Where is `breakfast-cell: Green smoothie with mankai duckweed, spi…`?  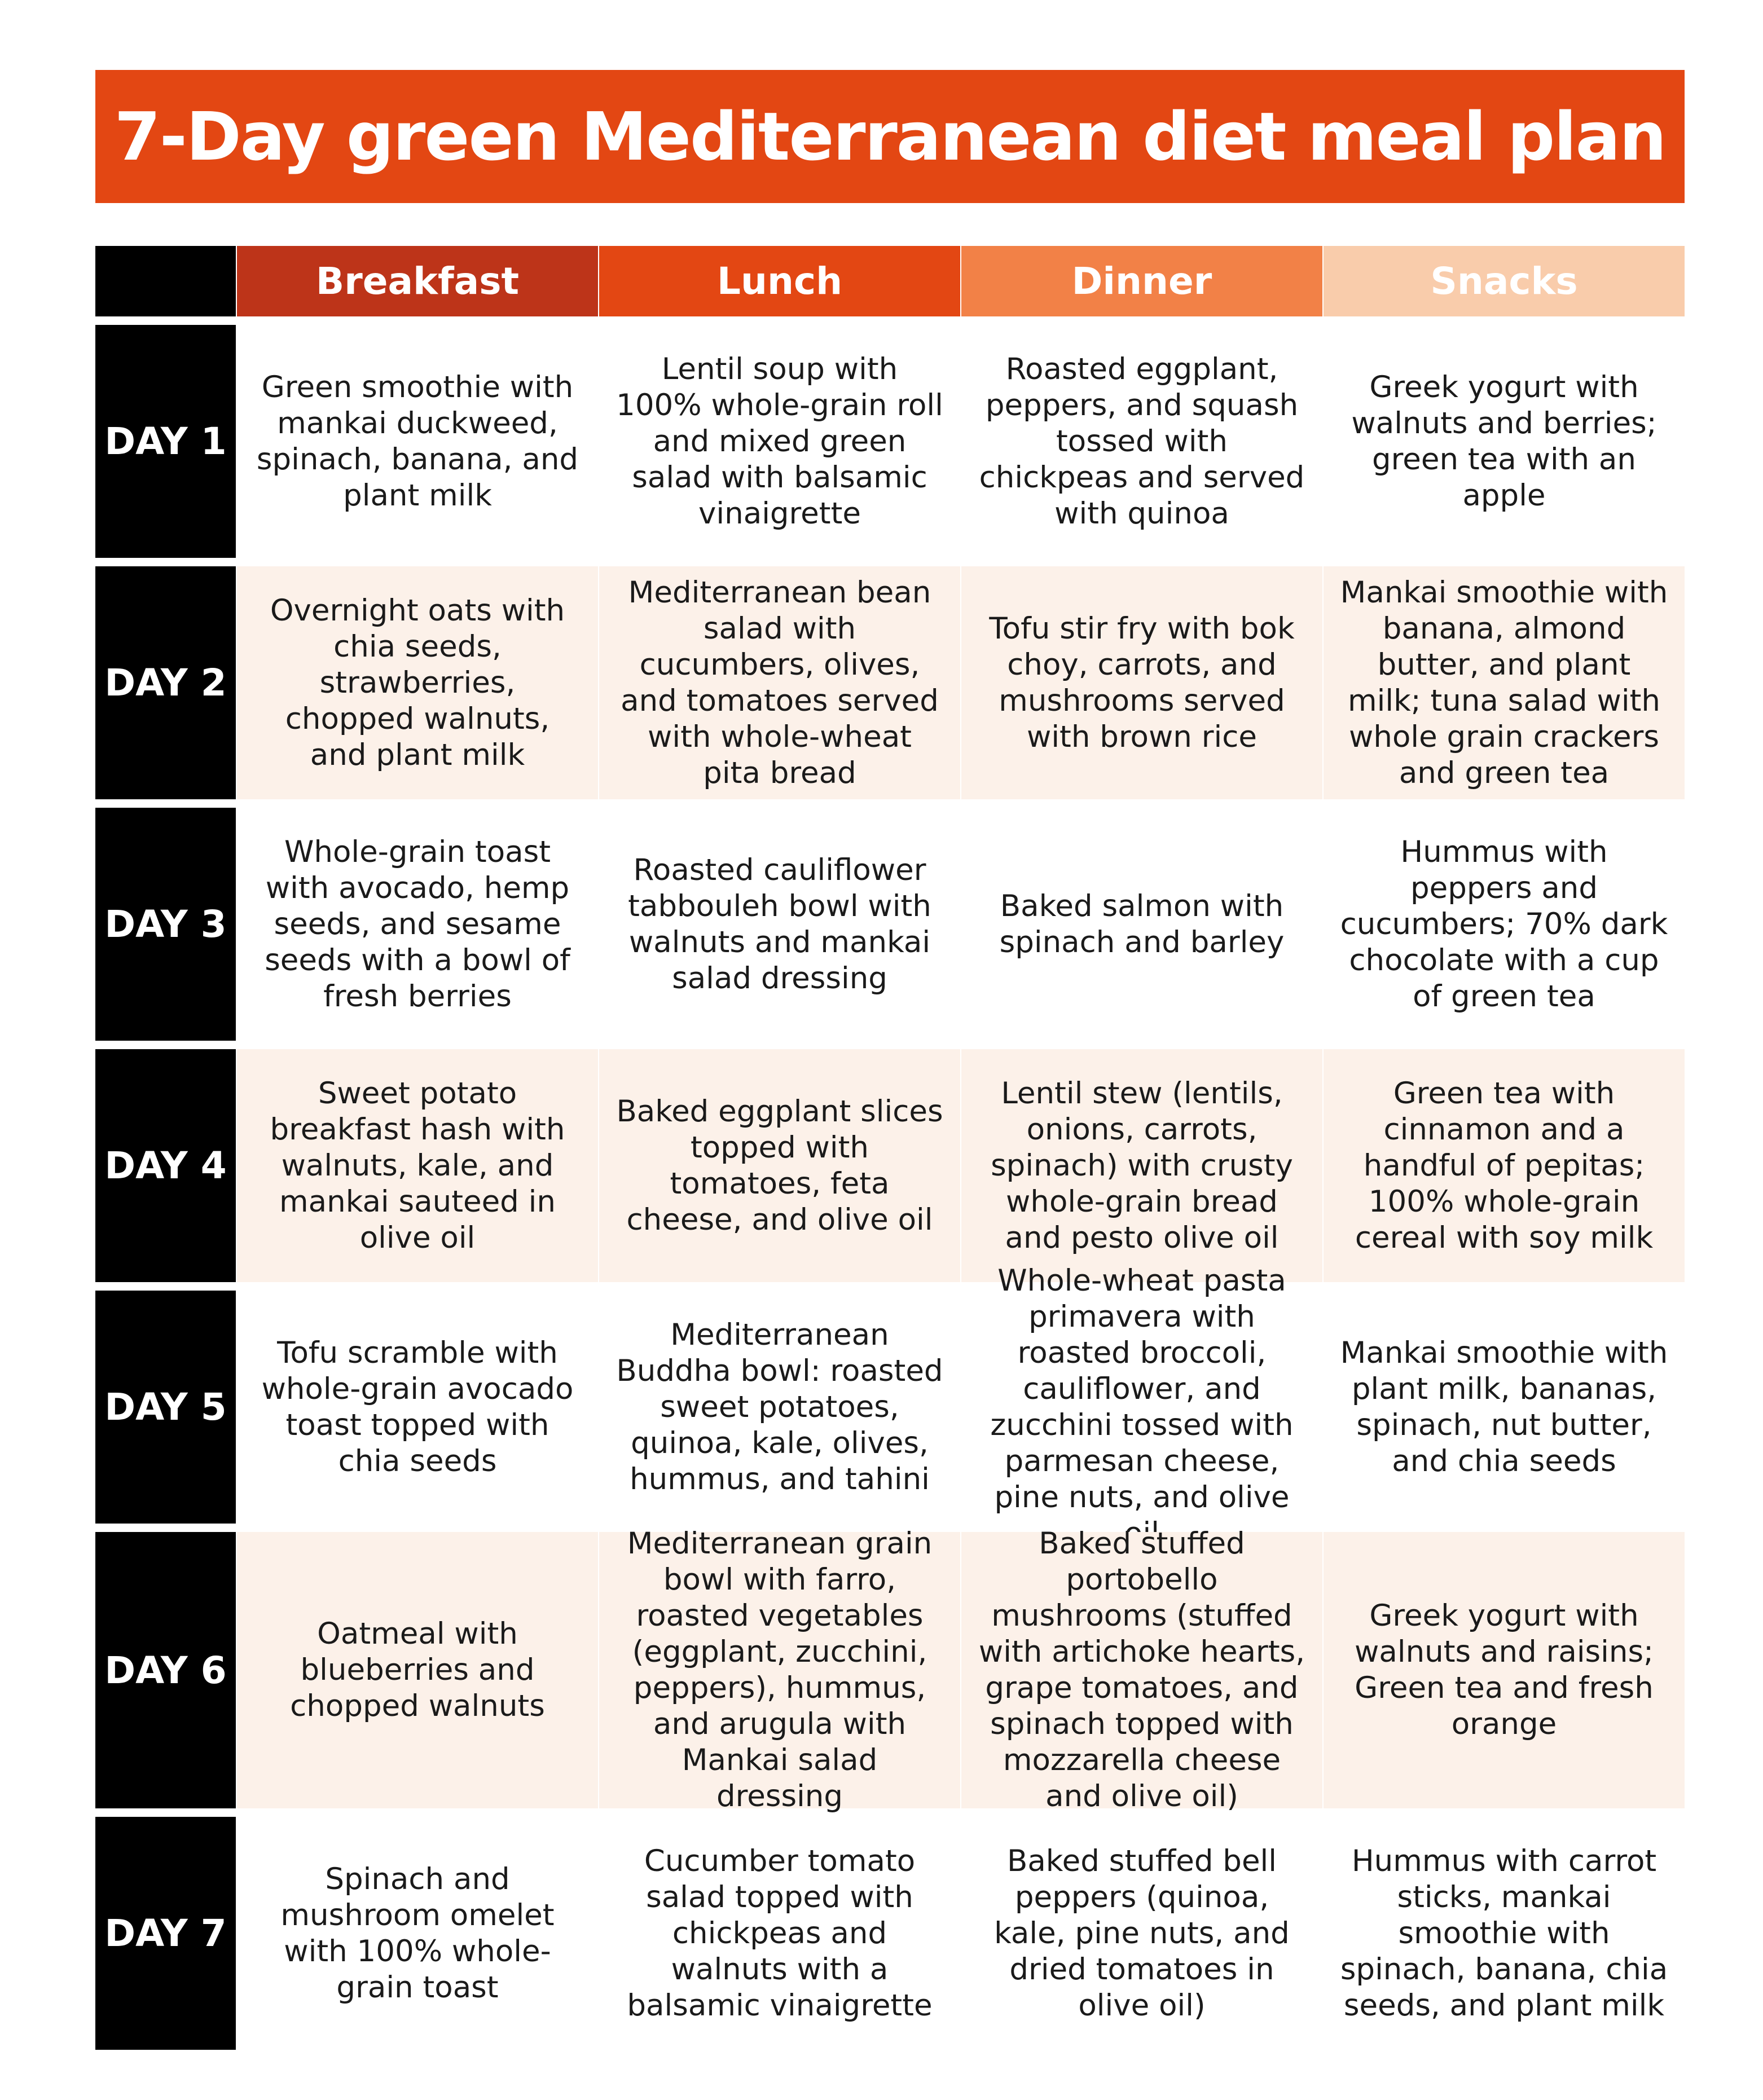
breakfast-cell: Green smoothie with mankai duckweed, spi… is located at coordinates (417, 441).